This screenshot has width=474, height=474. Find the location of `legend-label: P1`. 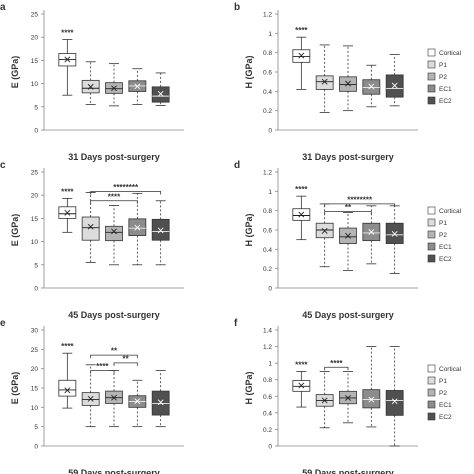

legend-label: P1 is located at coordinates (443, 381).